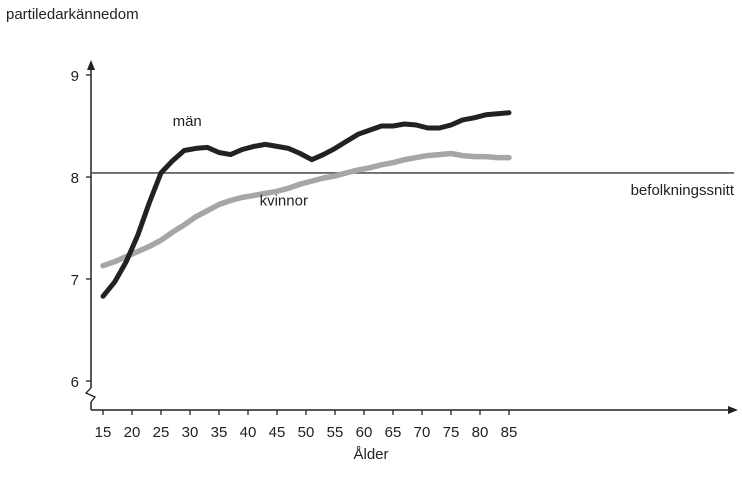 The height and width of the screenshot is (478, 742). What do you see at coordinates (371, 454) in the screenshot?
I see `x-axis-label: Ålder` at bounding box center [371, 454].